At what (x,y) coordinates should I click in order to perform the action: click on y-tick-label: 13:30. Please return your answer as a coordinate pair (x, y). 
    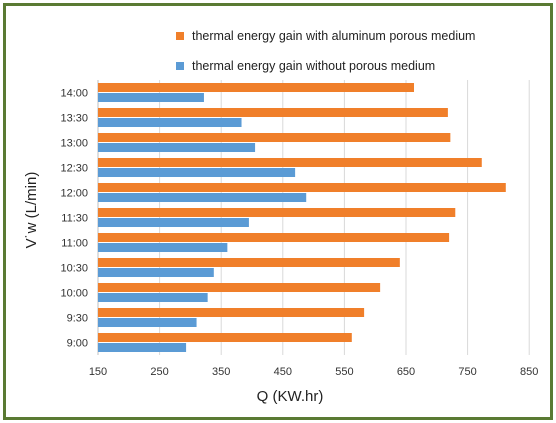
    Looking at the image, I should click on (74, 119).